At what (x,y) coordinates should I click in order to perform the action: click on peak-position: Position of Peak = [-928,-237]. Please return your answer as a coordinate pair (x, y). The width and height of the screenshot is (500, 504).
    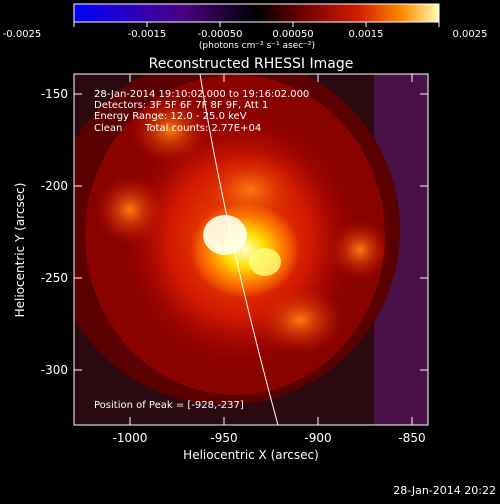
    Looking at the image, I should click on (169, 405).